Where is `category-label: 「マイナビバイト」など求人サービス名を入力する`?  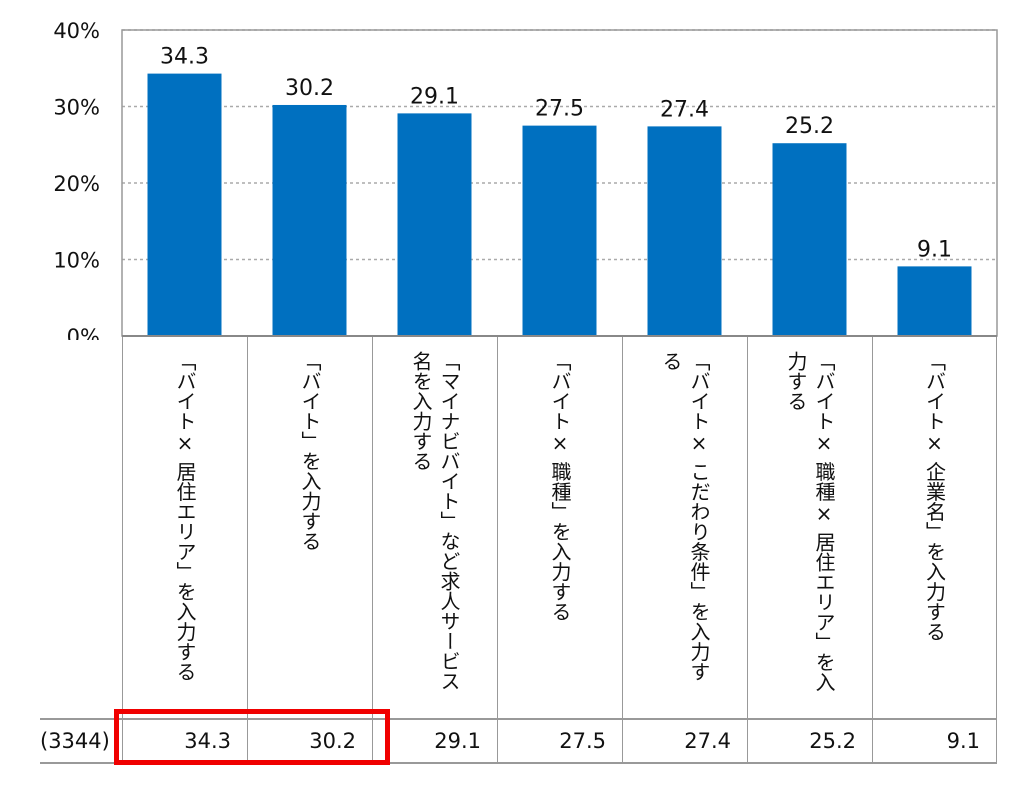 category-label: 「マイナビバイト」など求人サービス名を入力する is located at coordinates (434, 527).